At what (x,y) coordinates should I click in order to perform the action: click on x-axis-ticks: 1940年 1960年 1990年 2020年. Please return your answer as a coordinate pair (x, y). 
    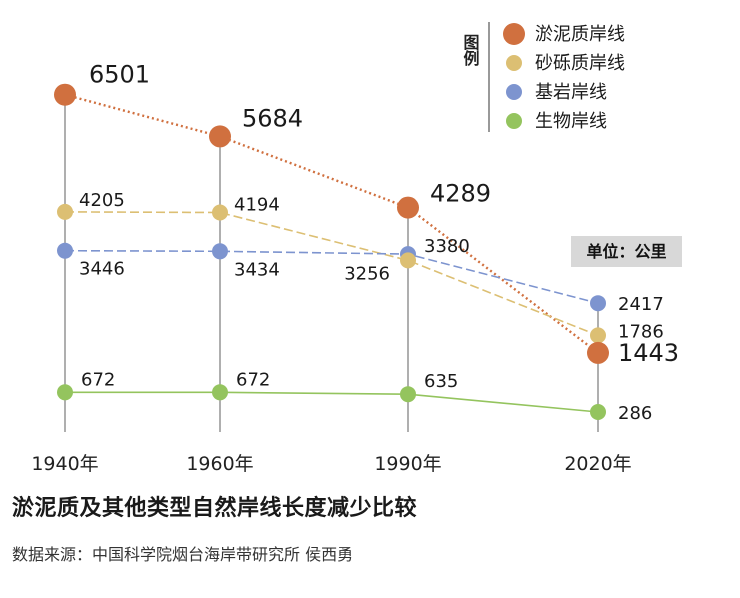
    Looking at the image, I should click on (331, 464).